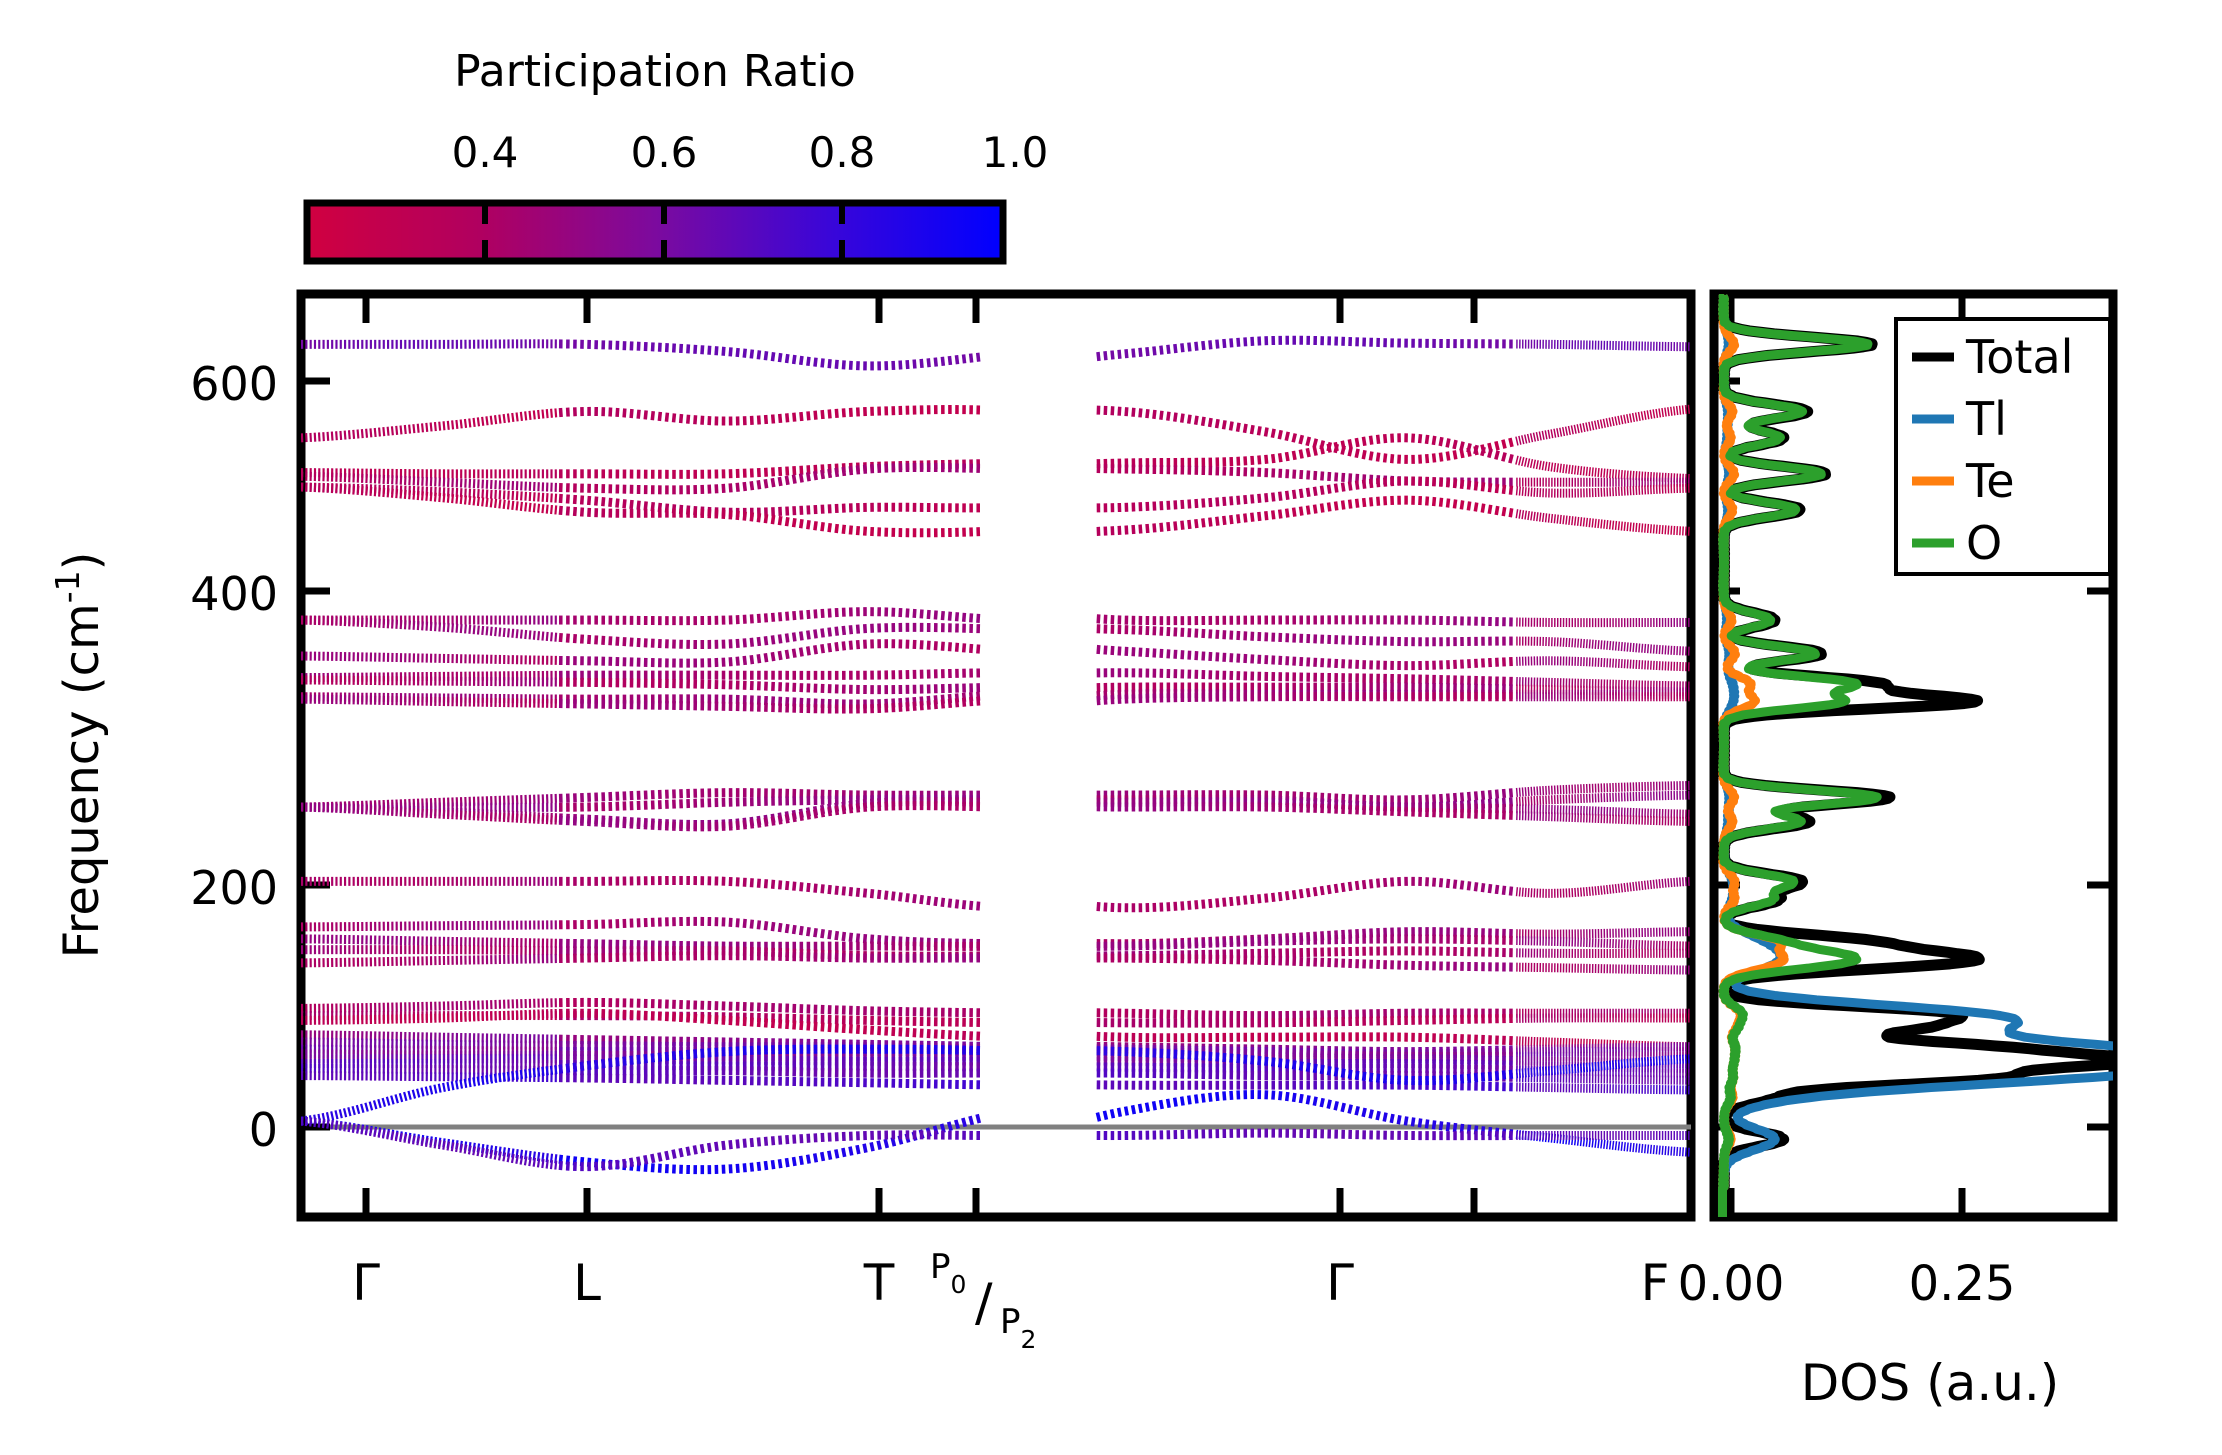  I want to click on band-ylabel-group: Frequency (cm-1), so click(79, 755).